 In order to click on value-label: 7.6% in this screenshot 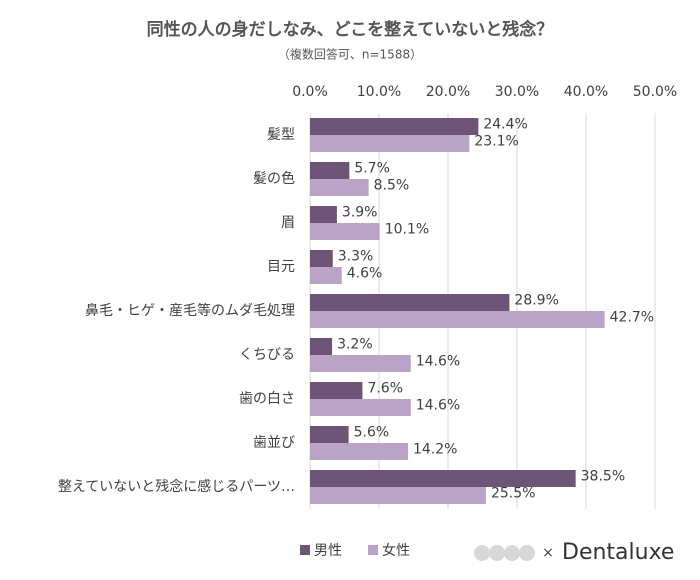, I will do `click(385, 389)`.